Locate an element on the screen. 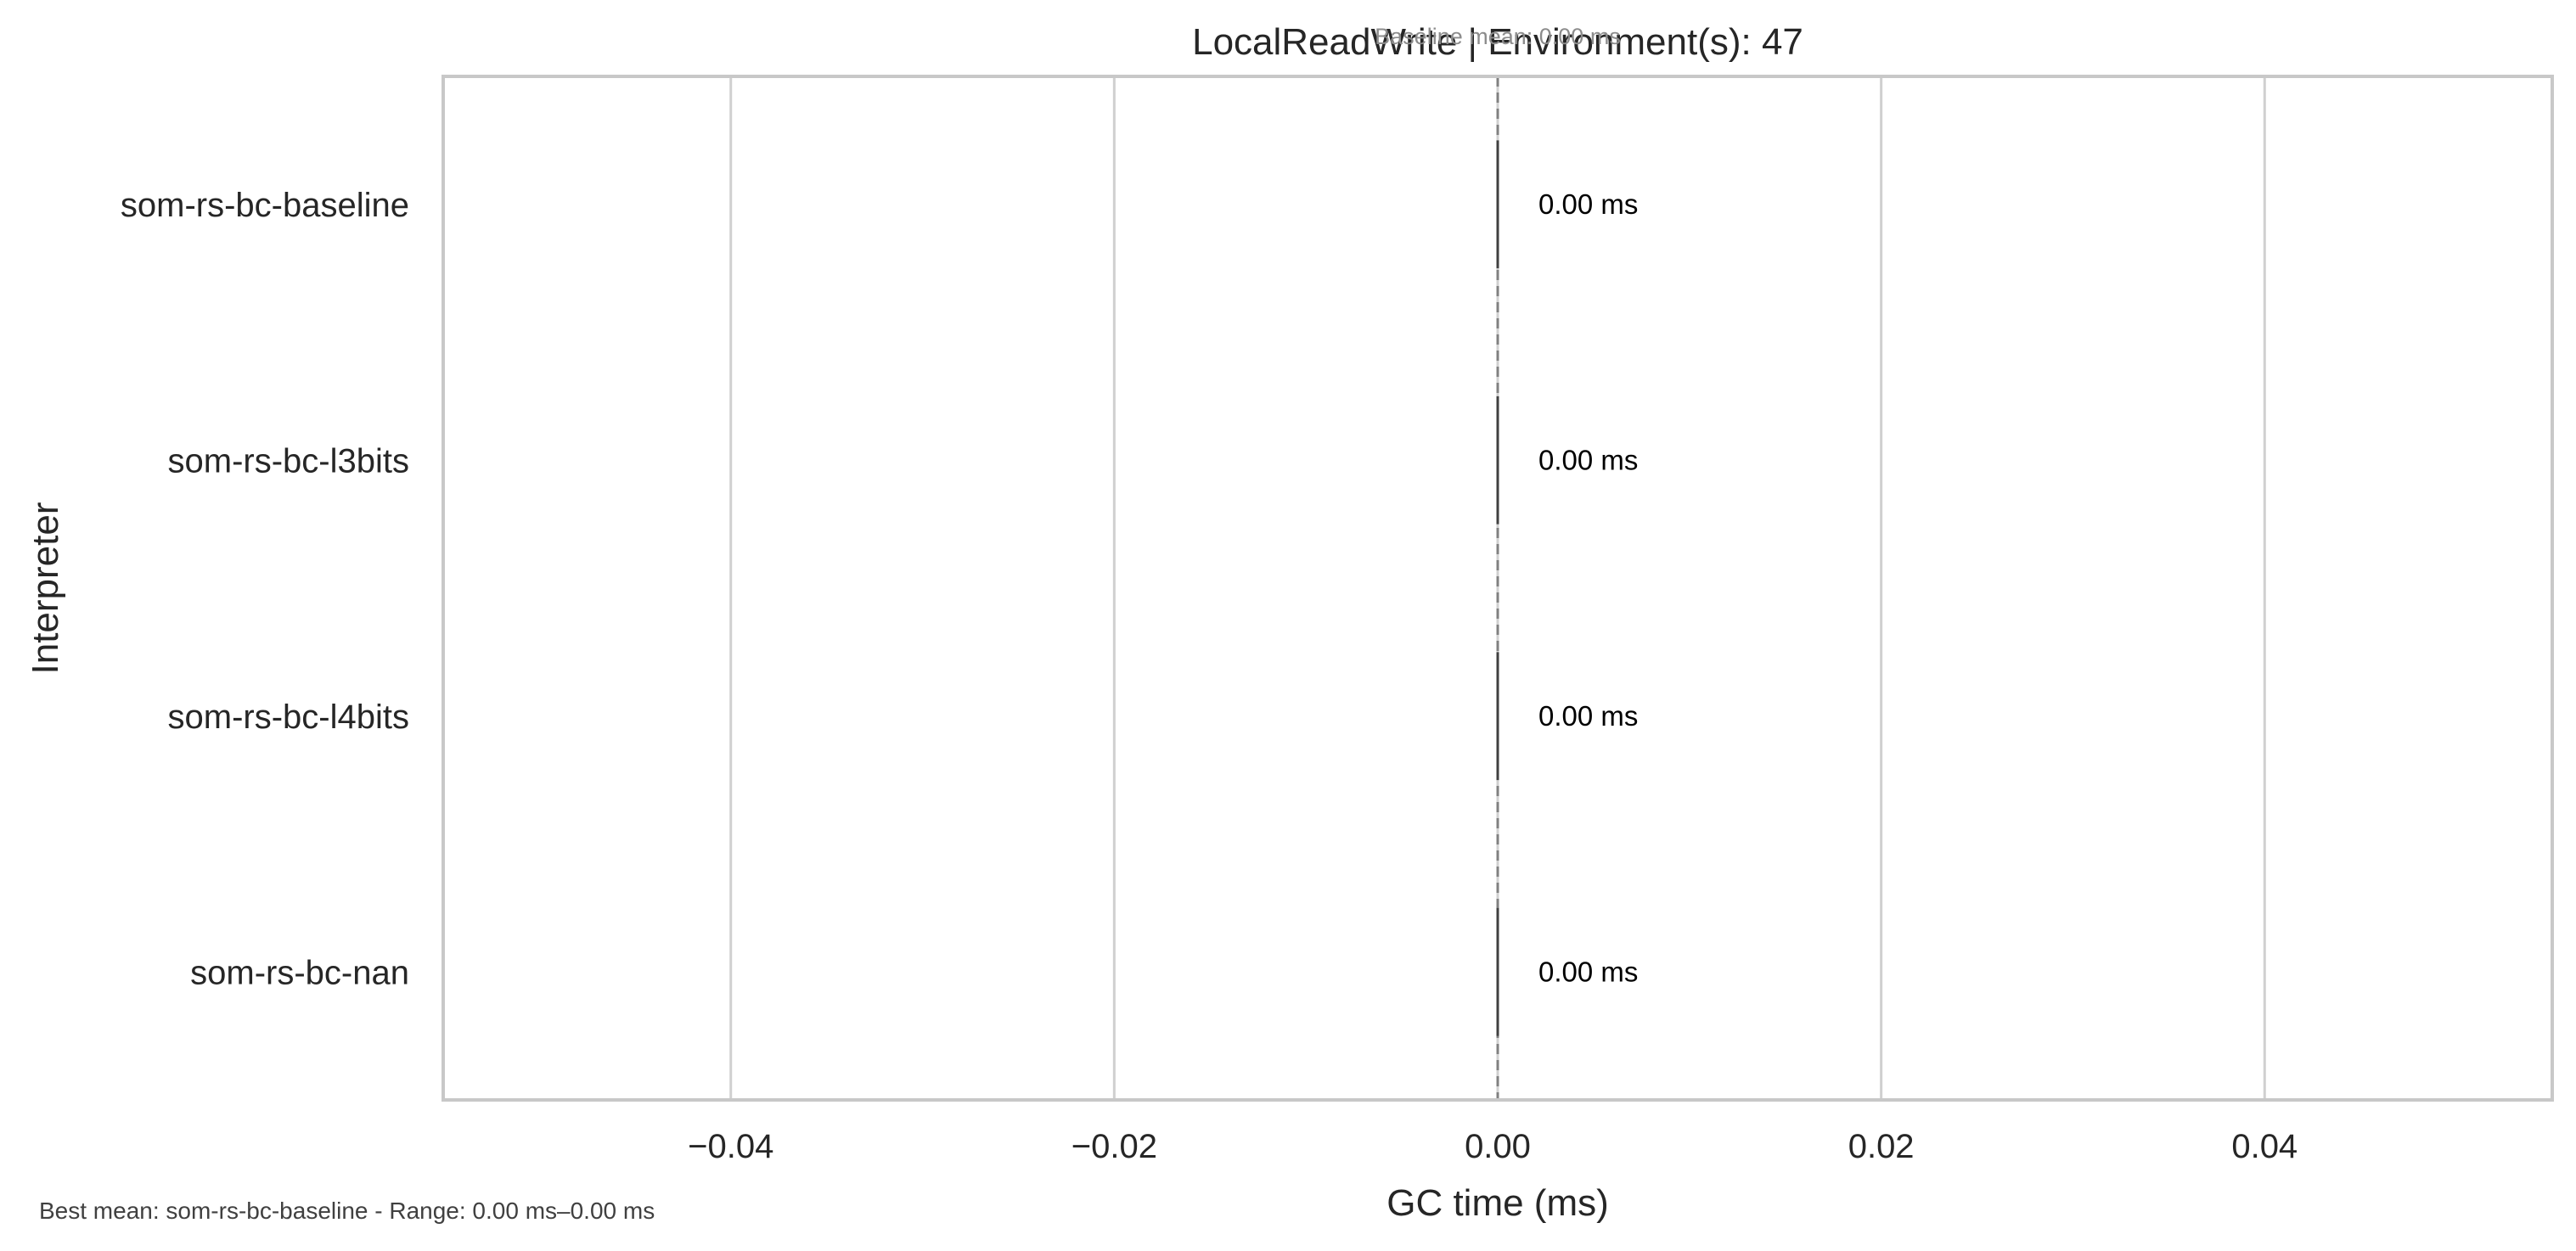 The width and height of the screenshot is (2576, 1251). x-axis-label: GC time (ms) is located at coordinates (1497, 1203).